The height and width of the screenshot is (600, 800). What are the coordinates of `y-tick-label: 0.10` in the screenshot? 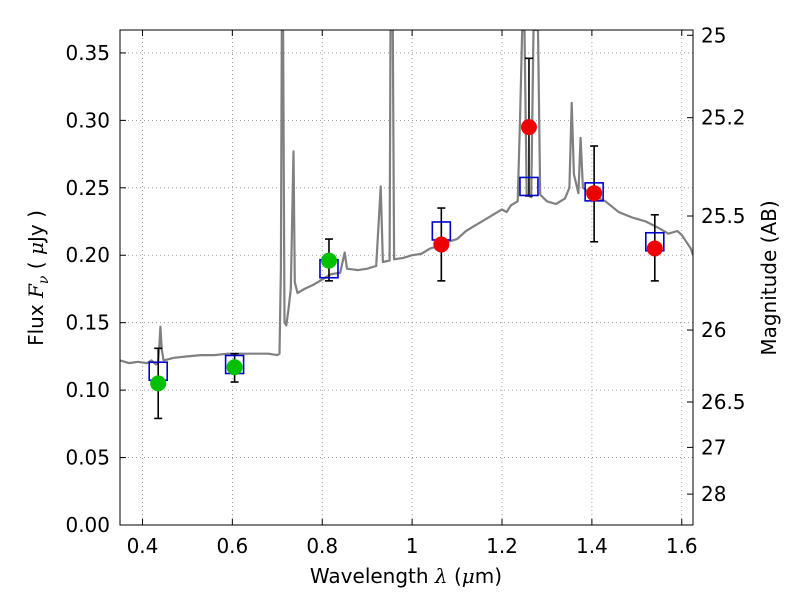 It's located at (87, 390).